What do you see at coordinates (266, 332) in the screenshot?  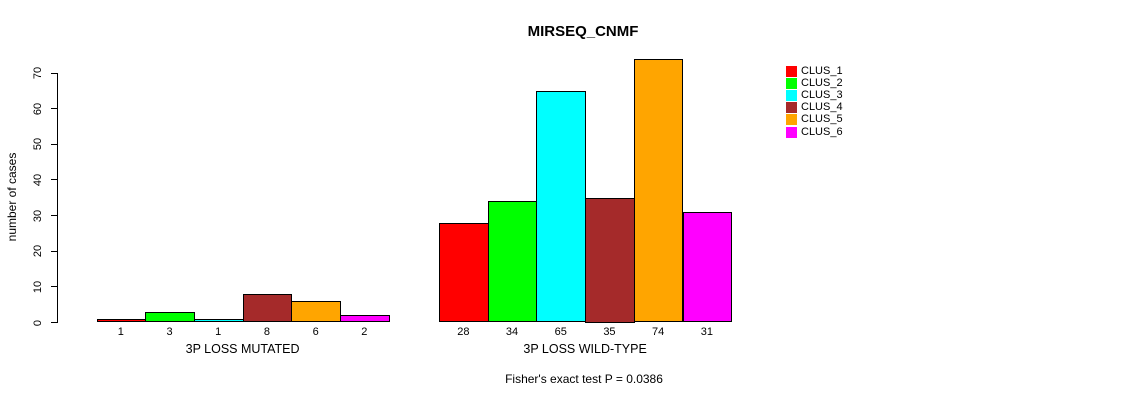 I see `bar-value-label: 8` at bounding box center [266, 332].